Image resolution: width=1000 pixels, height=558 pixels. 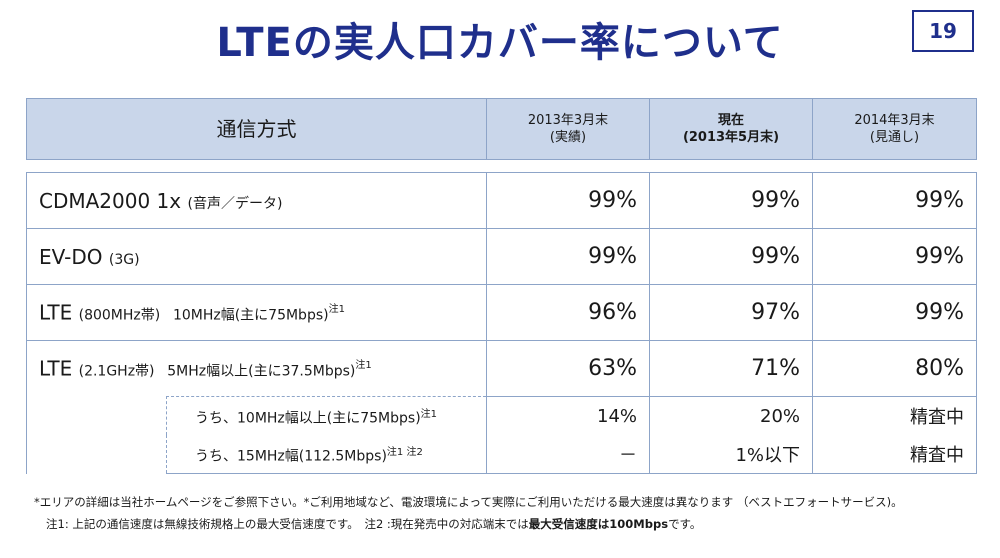 I want to click on cell-value: 71%, so click(x=731, y=368).